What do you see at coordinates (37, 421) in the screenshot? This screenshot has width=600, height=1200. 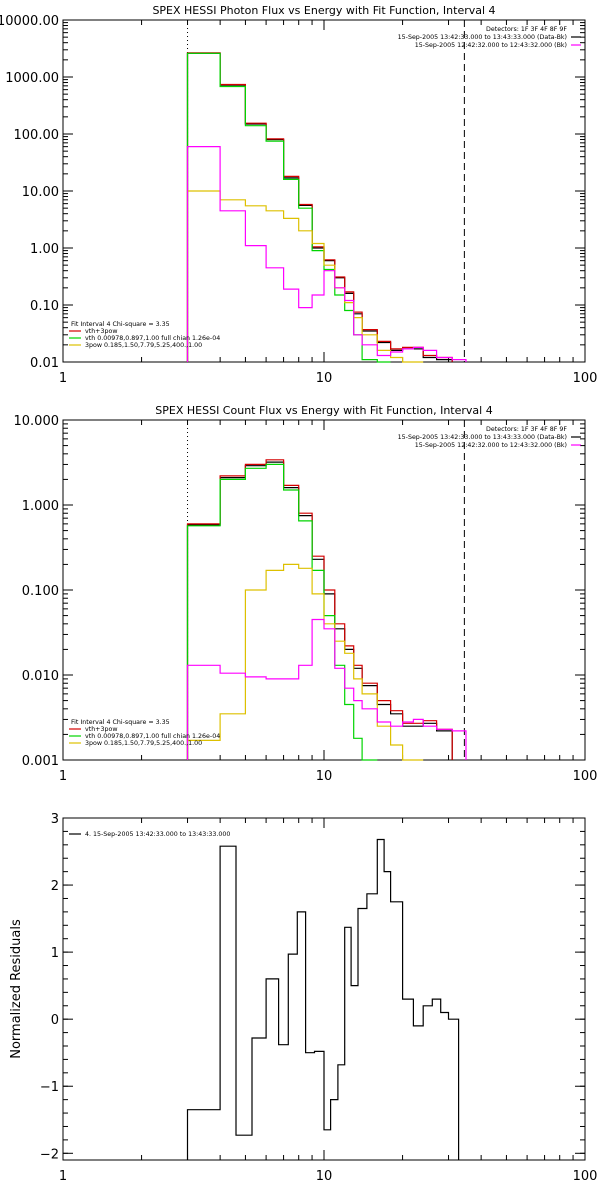 I see `y-tick-label: 10.000` at bounding box center [37, 421].